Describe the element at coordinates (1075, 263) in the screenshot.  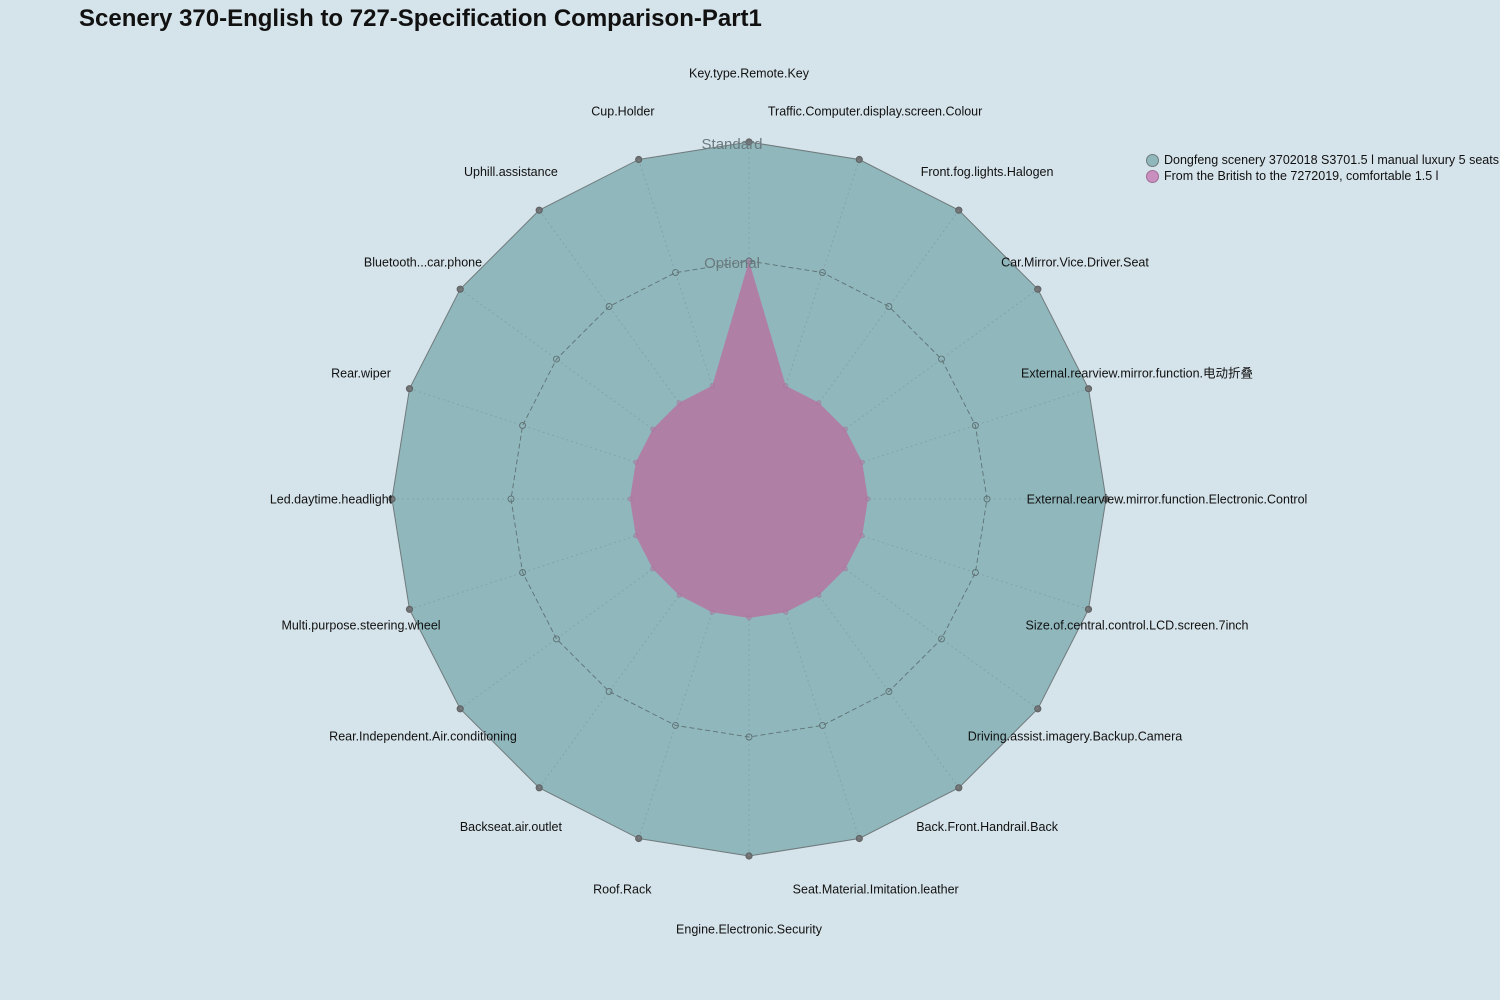
I see `axis-label: Car.Mirror.Vice.Driver.Seat` at that location.